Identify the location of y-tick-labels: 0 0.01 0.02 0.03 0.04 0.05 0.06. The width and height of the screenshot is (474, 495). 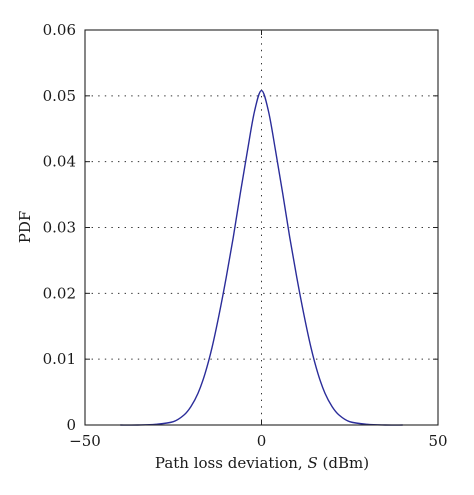
(59, 227).